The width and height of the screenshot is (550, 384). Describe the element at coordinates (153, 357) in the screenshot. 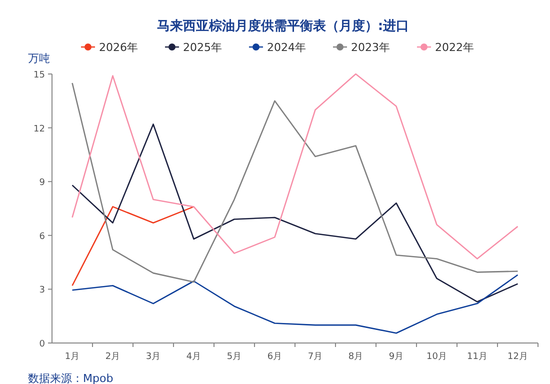

I see `x-tick-label: 3月` at that location.